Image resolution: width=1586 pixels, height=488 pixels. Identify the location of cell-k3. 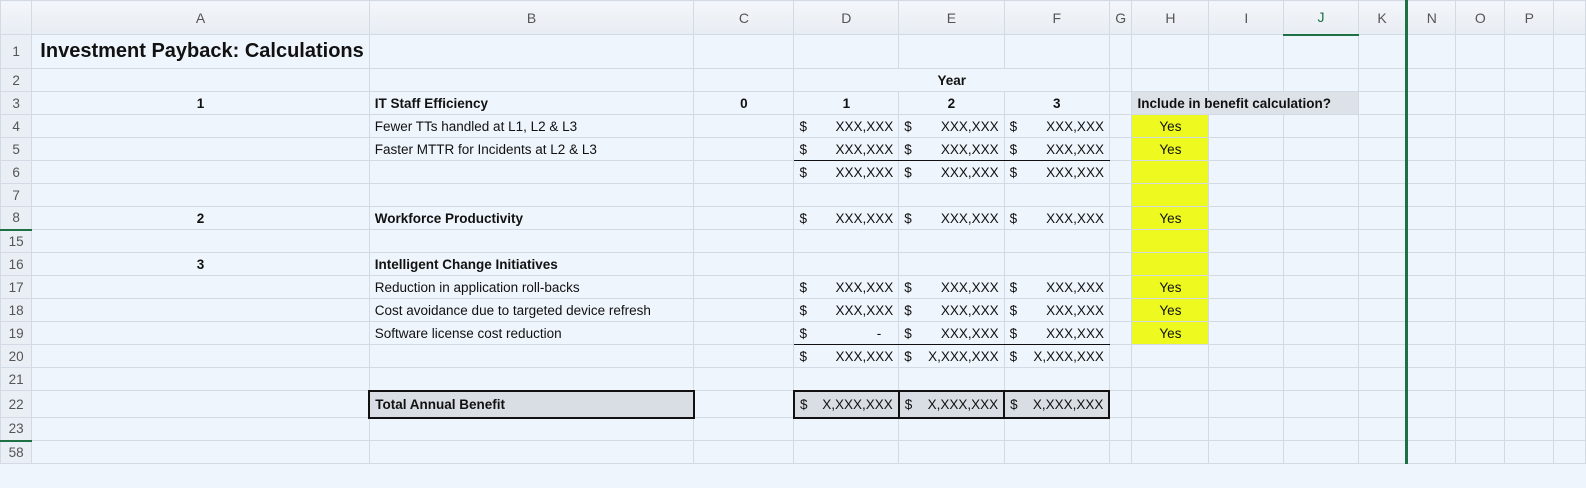
(1383, 103).